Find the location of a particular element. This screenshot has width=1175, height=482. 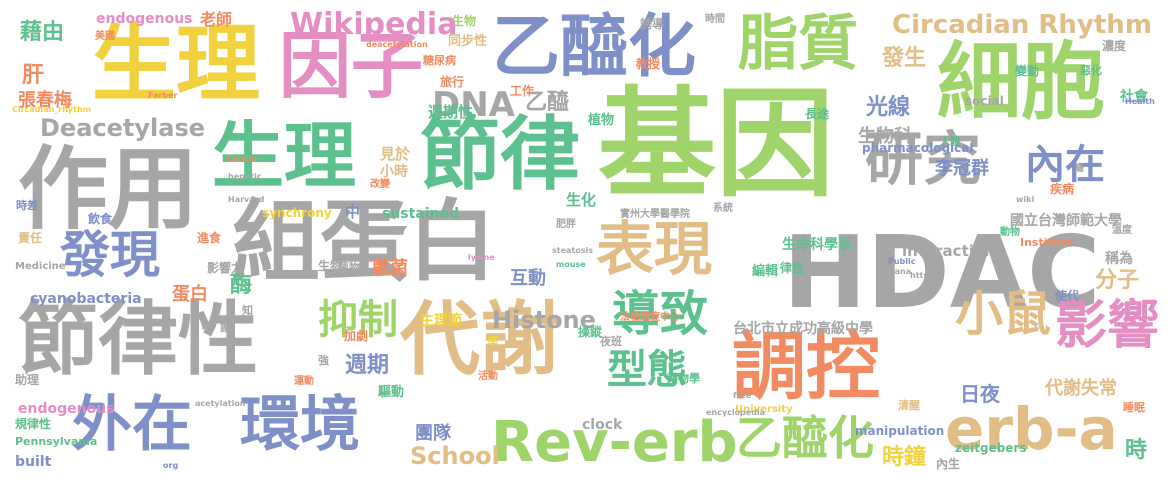

cloud-word: 工作 is located at coordinates (522, 91).